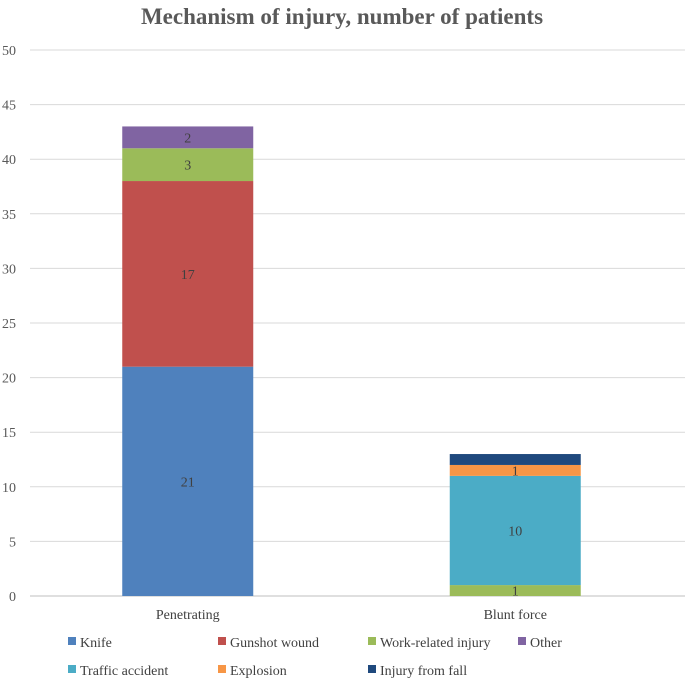 This screenshot has width=685, height=685. What do you see at coordinates (274, 643) in the screenshot?
I see `legend-label: Gunshot wound` at bounding box center [274, 643].